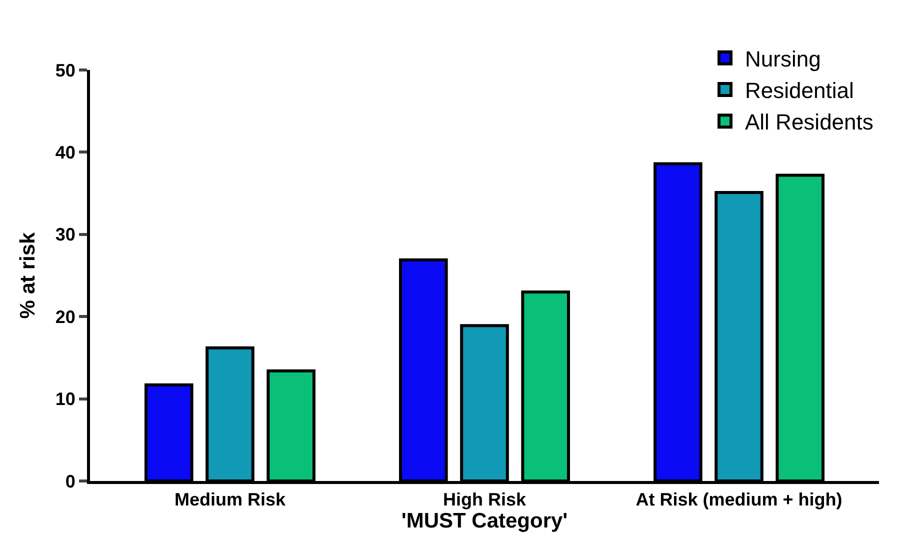 The height and width of the screenshot is (556, 899). I want to click on legend-label: Nursing, so click(783, 59).